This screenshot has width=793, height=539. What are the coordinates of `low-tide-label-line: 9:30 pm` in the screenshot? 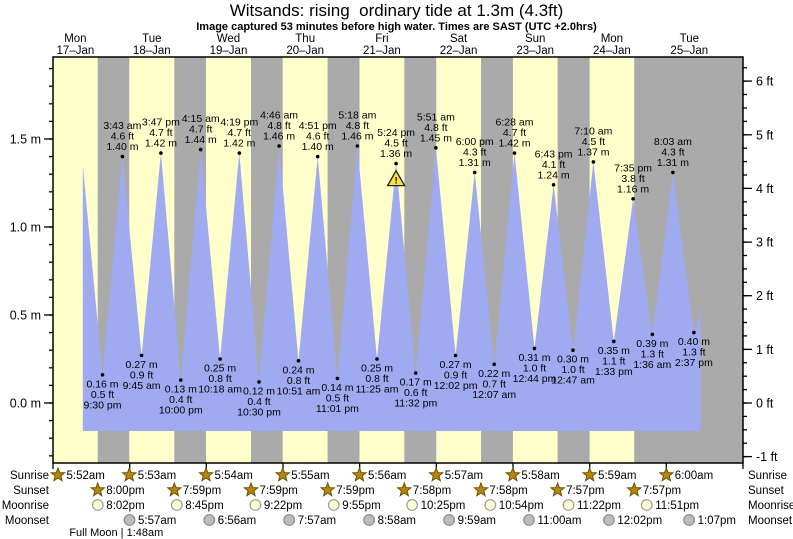 It's located at (103, 405).